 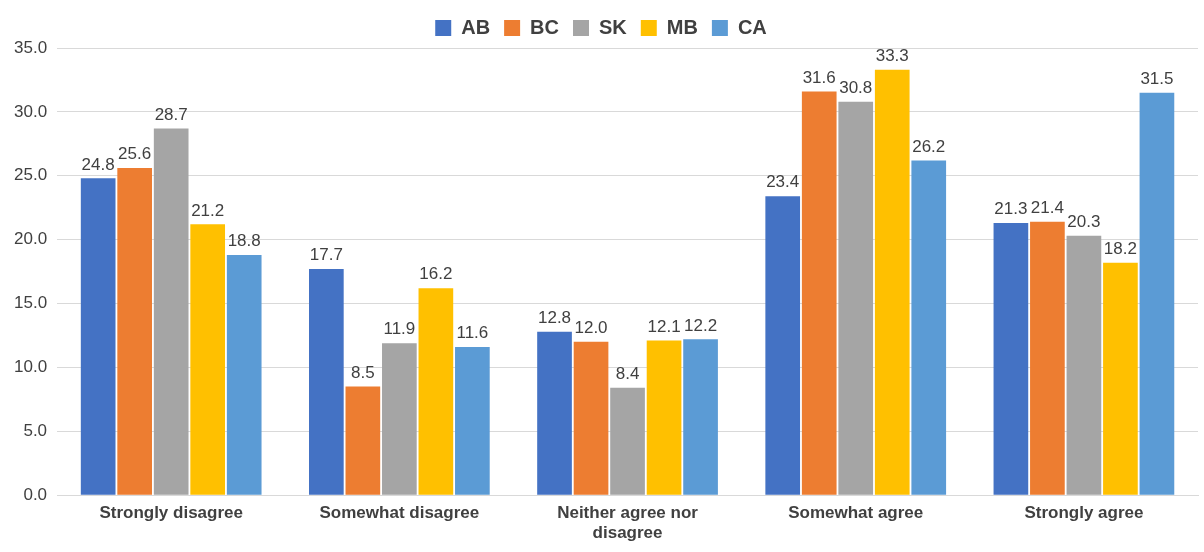 What do you see at coordinates (1047, 207) in the screenshot?
I see `data-label: 21.4` at bounding box center [1047, 207].